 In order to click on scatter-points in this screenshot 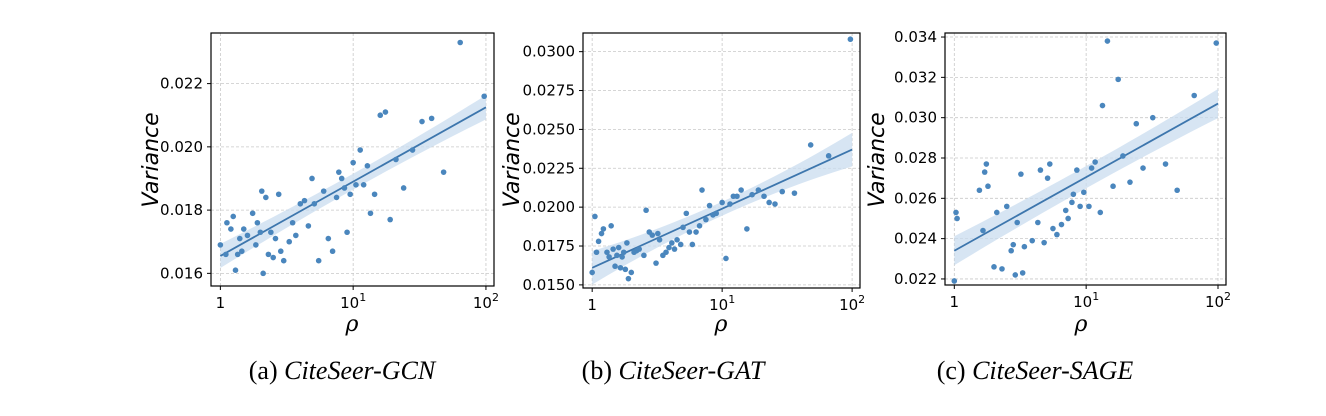, I will do `click(352, 158)`.